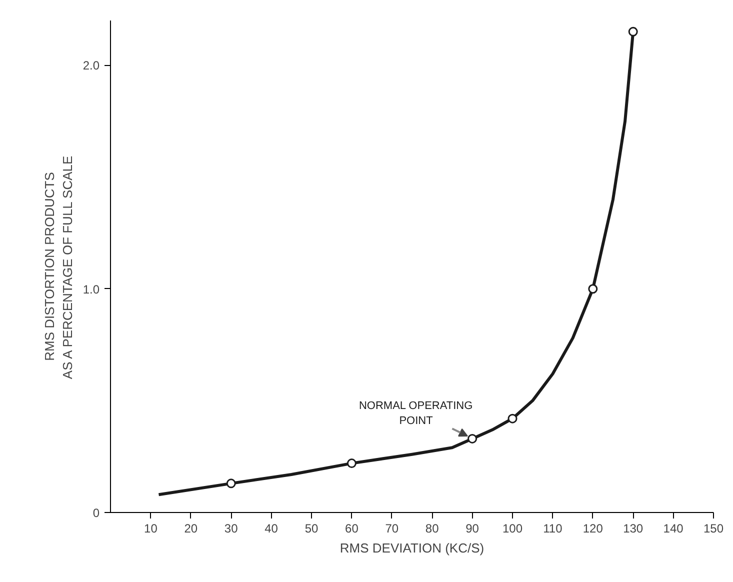  I want to click on x-tick-label: 110, so click(553, 529).